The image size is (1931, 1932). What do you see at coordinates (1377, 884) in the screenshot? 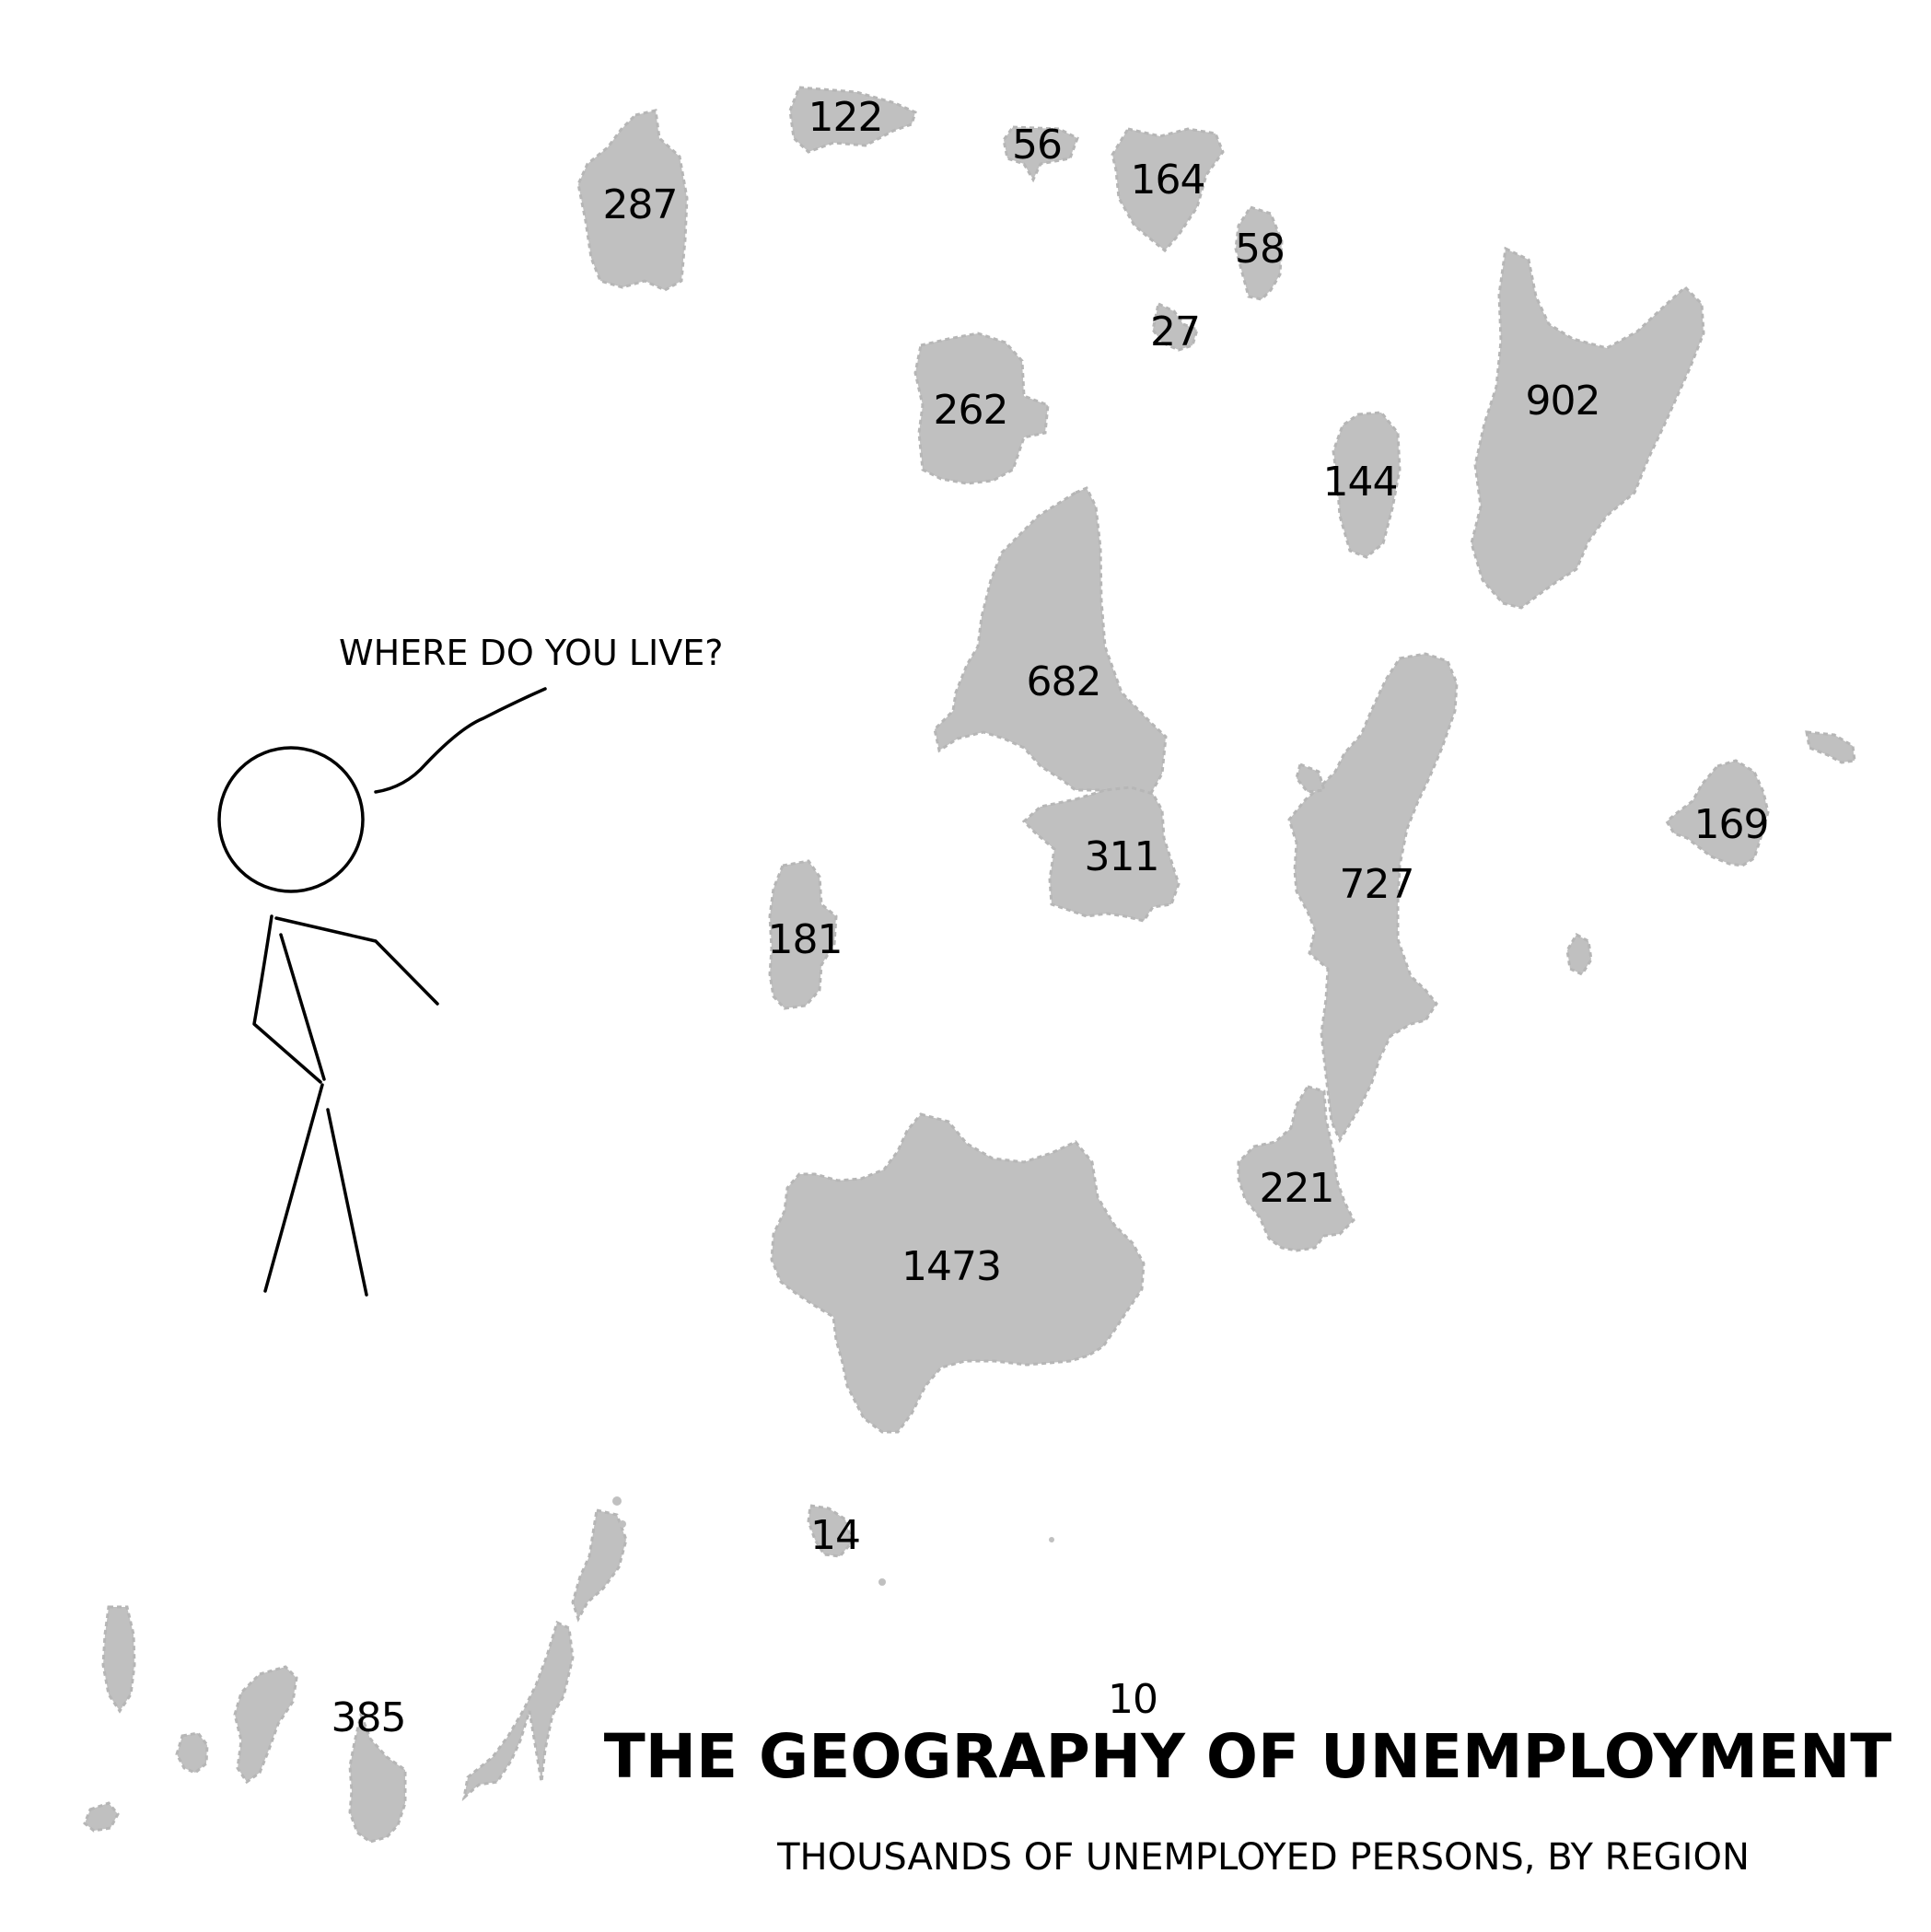
I see `region-label-727: 727` at bounding box center [1377, 884].